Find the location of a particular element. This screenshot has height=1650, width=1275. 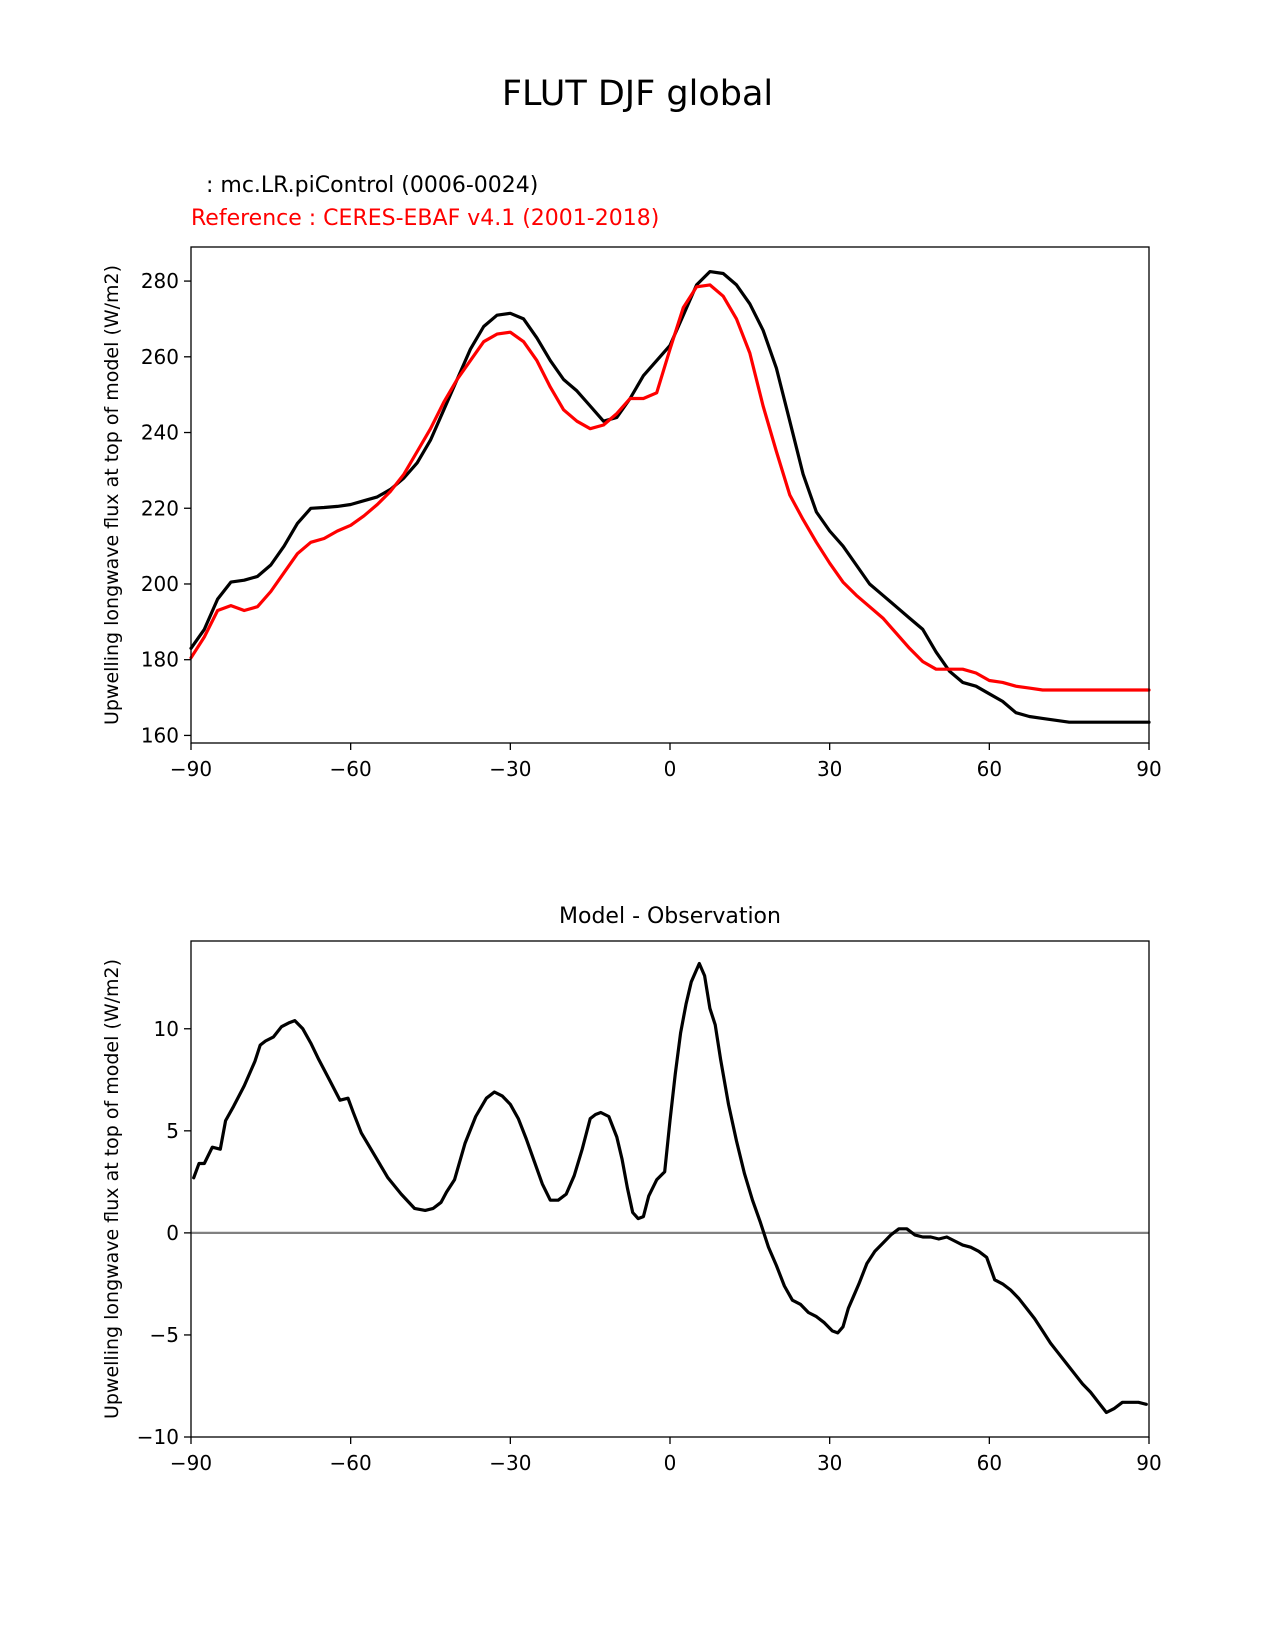

test-dataset-label: : mc.LR.piControl (0006-0024) is located at coordinates (372, 185).